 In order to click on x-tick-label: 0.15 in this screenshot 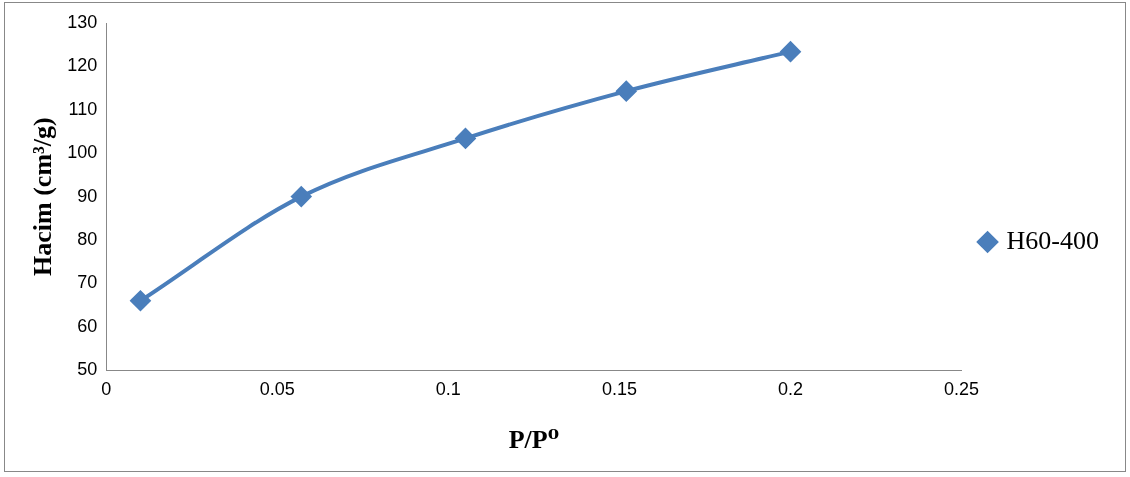, I will do `click(619, 388)`.